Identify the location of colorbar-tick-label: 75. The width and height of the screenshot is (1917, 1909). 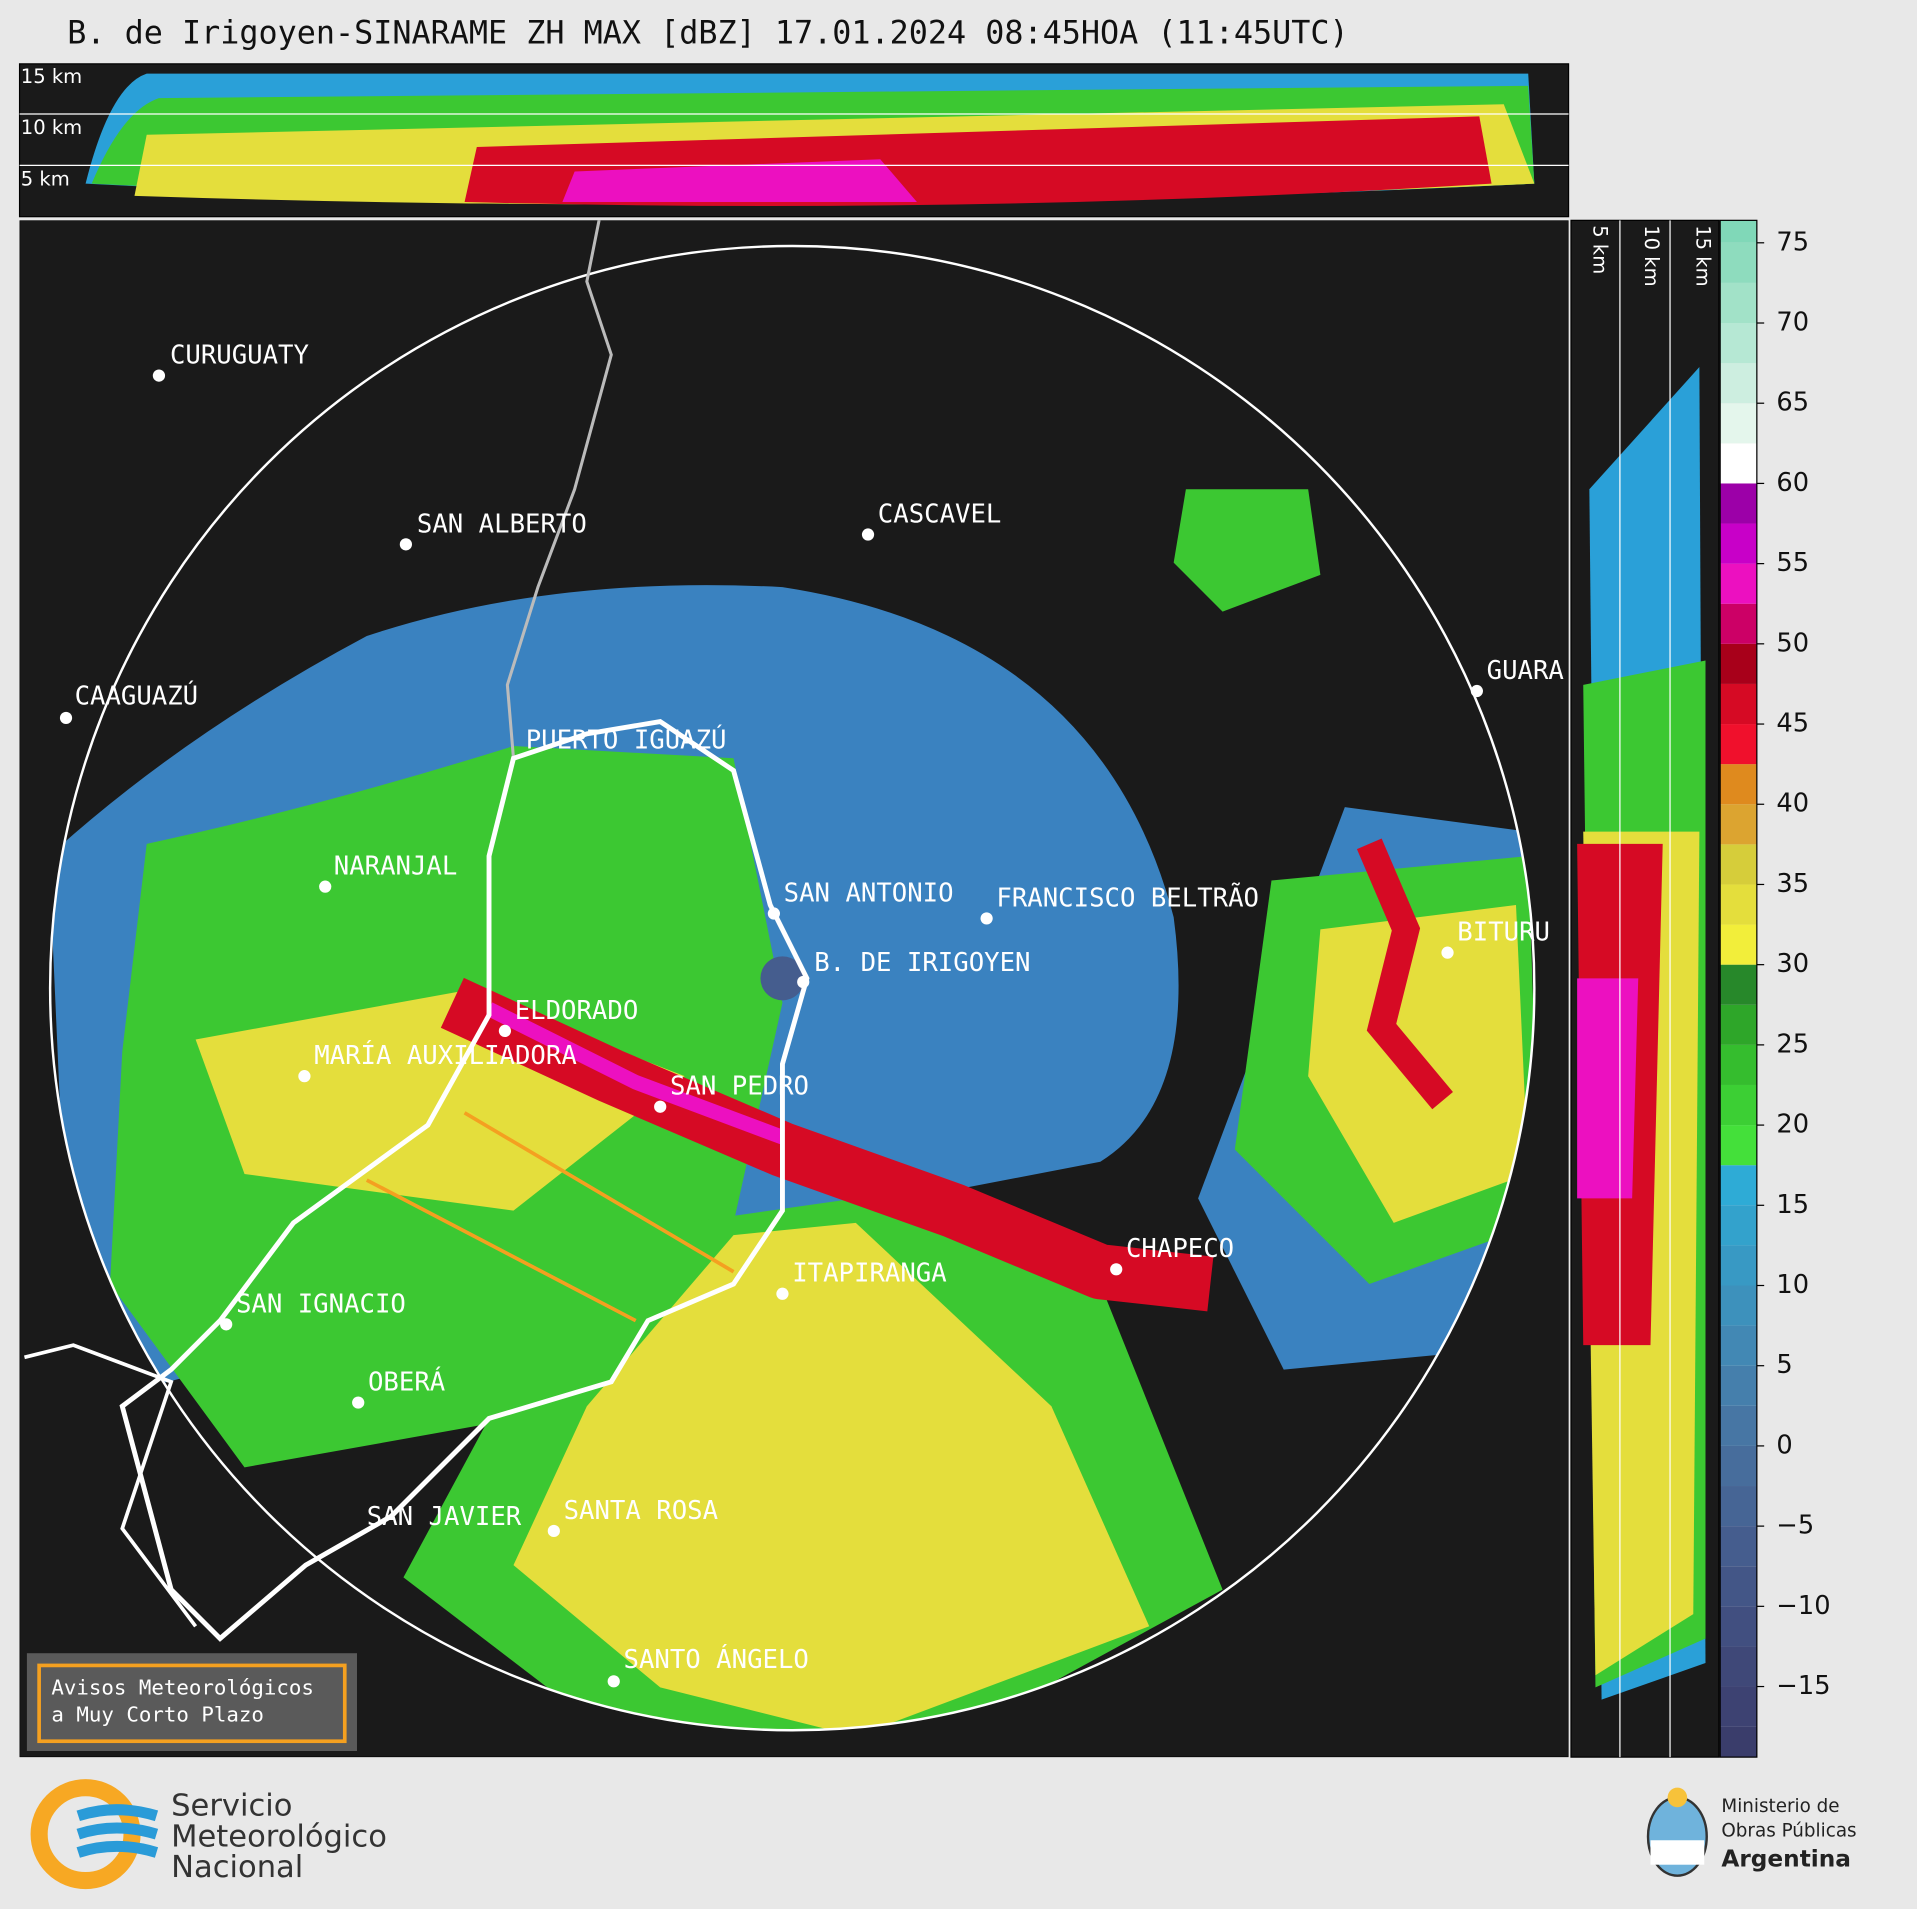
(1792, 242).